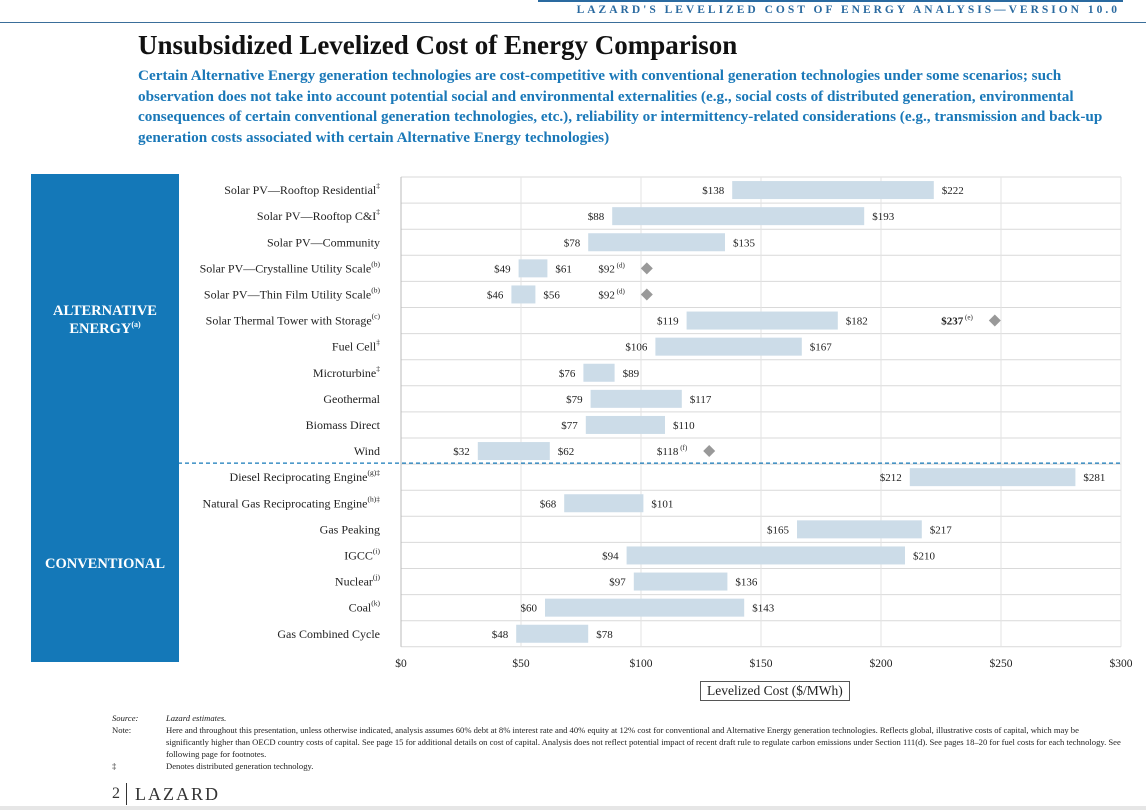 Image resolution: width=1146 pixels, height=810 pixels. What do you see at coordinates (761, 663) in the screenshot?
I see `x-tick-label: $150` at bounding box center [761, 663].